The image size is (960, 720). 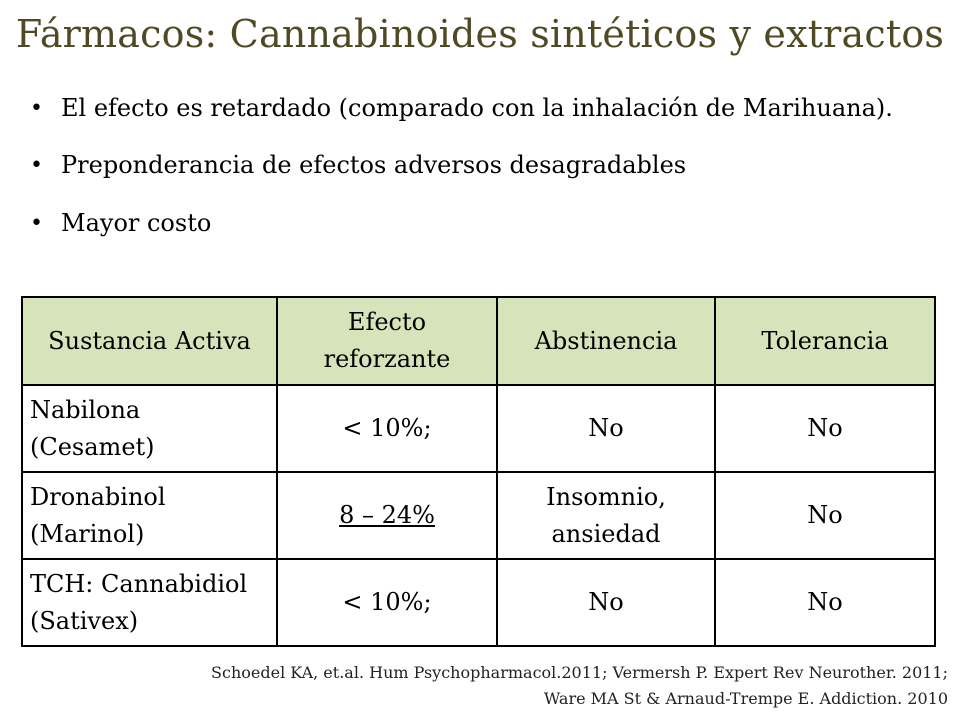 What do you see at coordinates (136, 223) in the screenshot?
I see `bullet-text: Mayor costo` at bounding box center [136, 223].